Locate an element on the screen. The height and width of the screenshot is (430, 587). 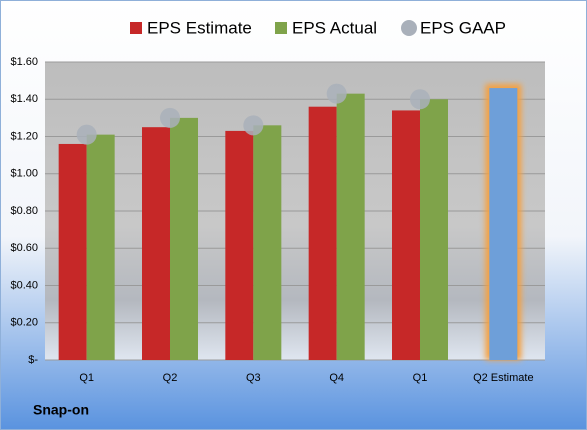
y-tick-label: $0.60 is located at coordinates (24, 248).